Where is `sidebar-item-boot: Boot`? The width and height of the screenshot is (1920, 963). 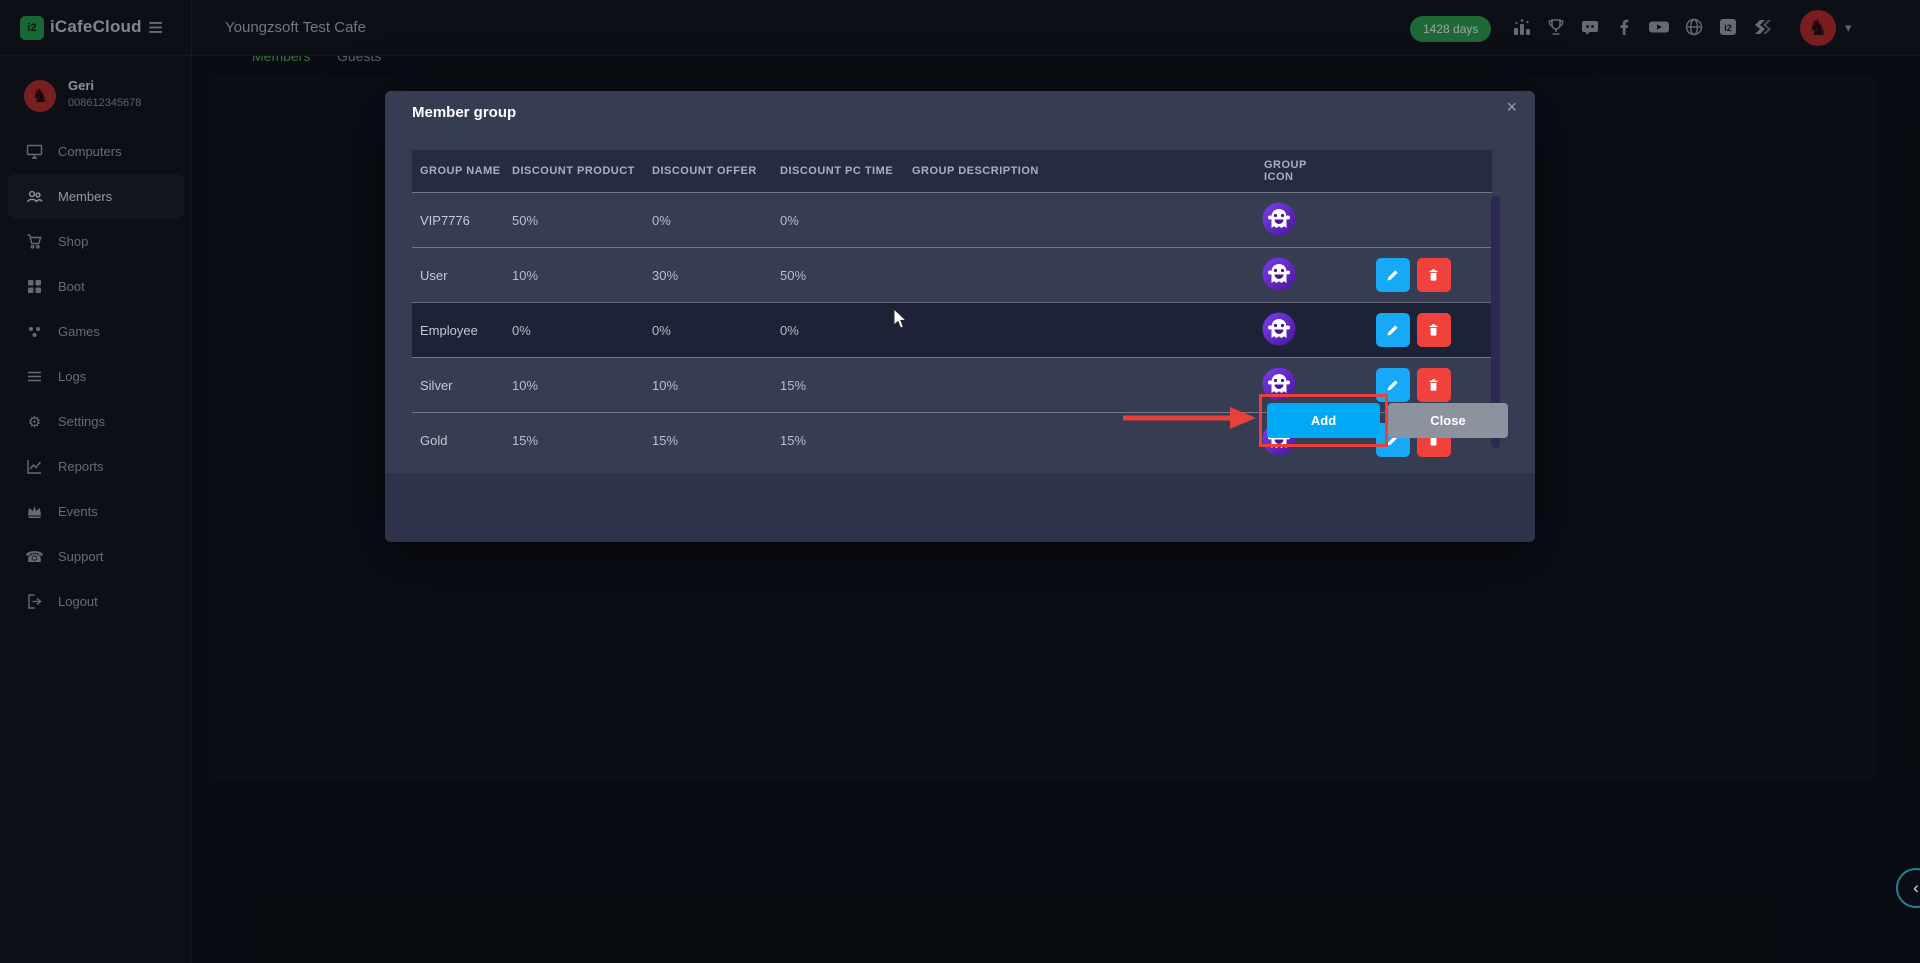 sidebar-item-boot: Boot is located at coordinates (96, 286).